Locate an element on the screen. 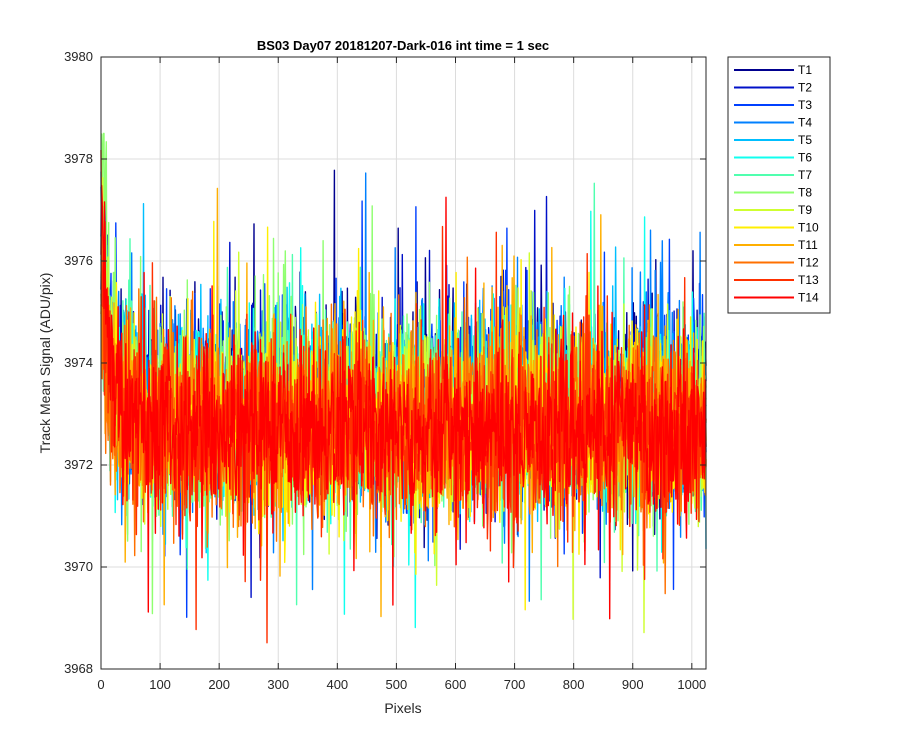  x-tick-label: 900 is located at coordinates (633, 684).